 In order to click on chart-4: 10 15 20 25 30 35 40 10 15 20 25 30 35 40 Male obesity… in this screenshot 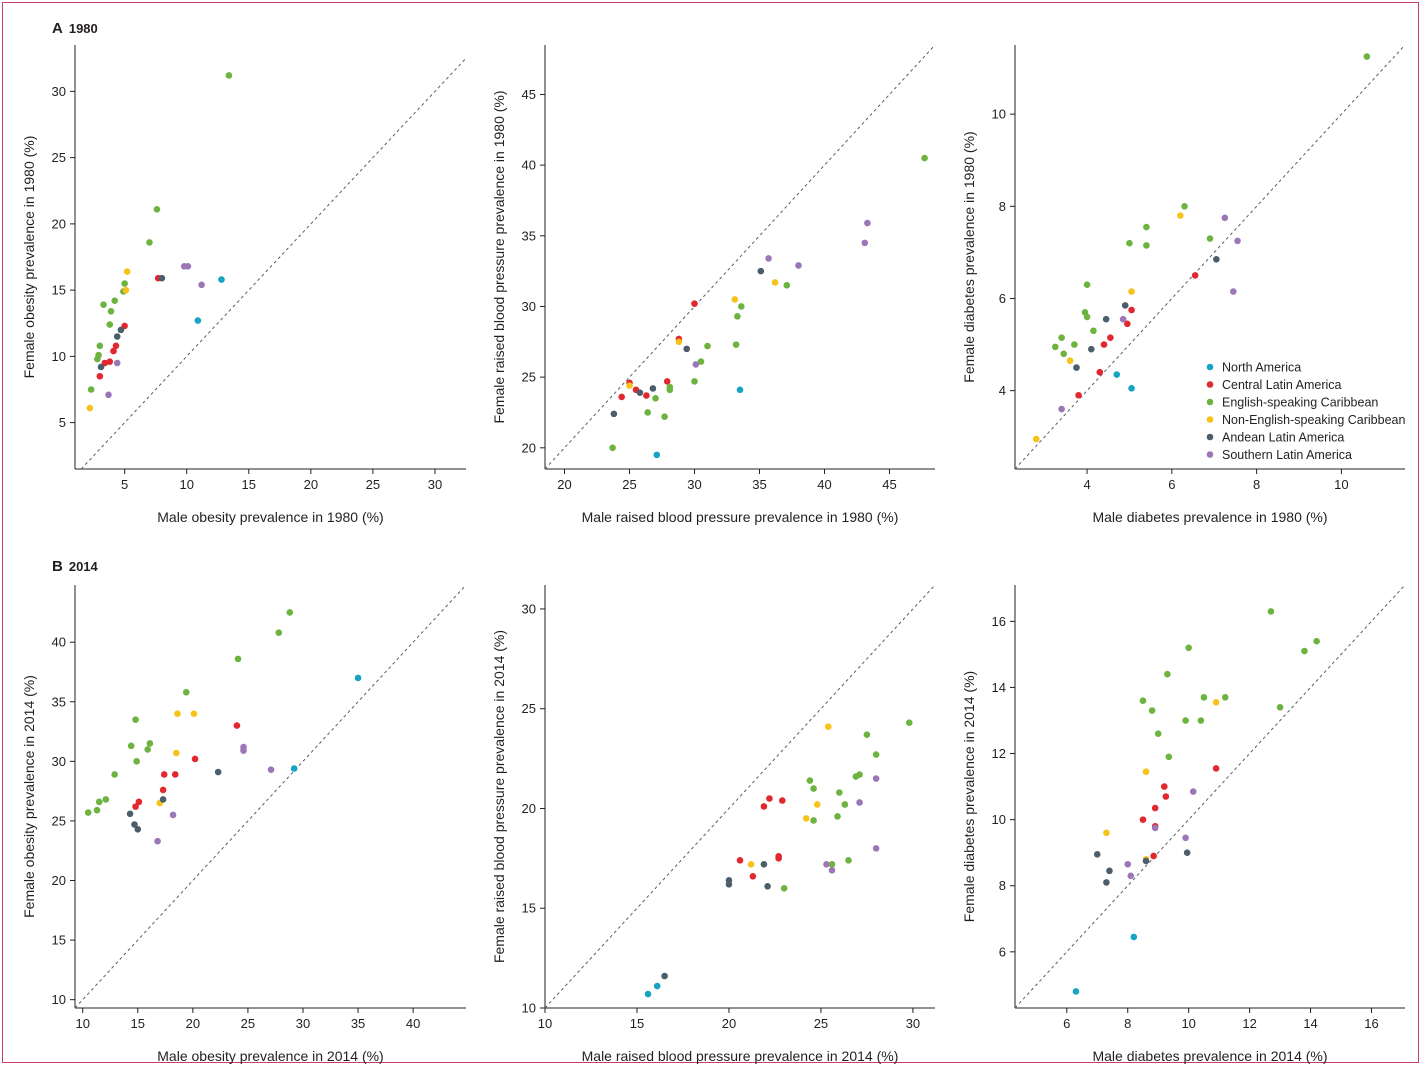, I will do `click(244, 824)`.